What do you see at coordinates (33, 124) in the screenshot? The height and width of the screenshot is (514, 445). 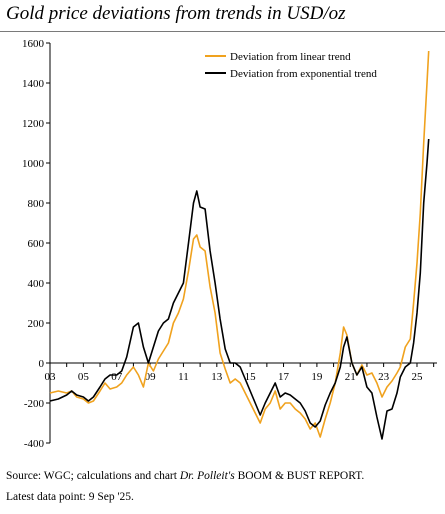 I see `y-tick-label: 1200` at bounding box center [33, 124].